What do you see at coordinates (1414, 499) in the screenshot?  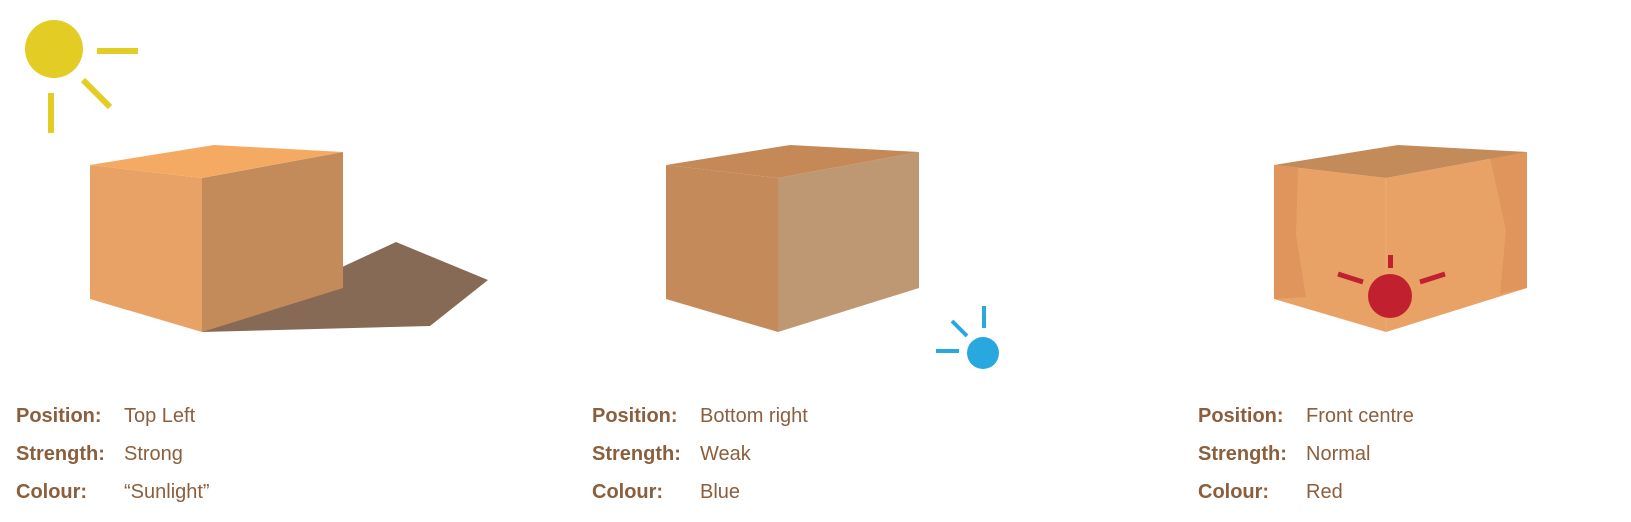 I see `colour-row: Colour: Red` at bounding box center [1414, 499].